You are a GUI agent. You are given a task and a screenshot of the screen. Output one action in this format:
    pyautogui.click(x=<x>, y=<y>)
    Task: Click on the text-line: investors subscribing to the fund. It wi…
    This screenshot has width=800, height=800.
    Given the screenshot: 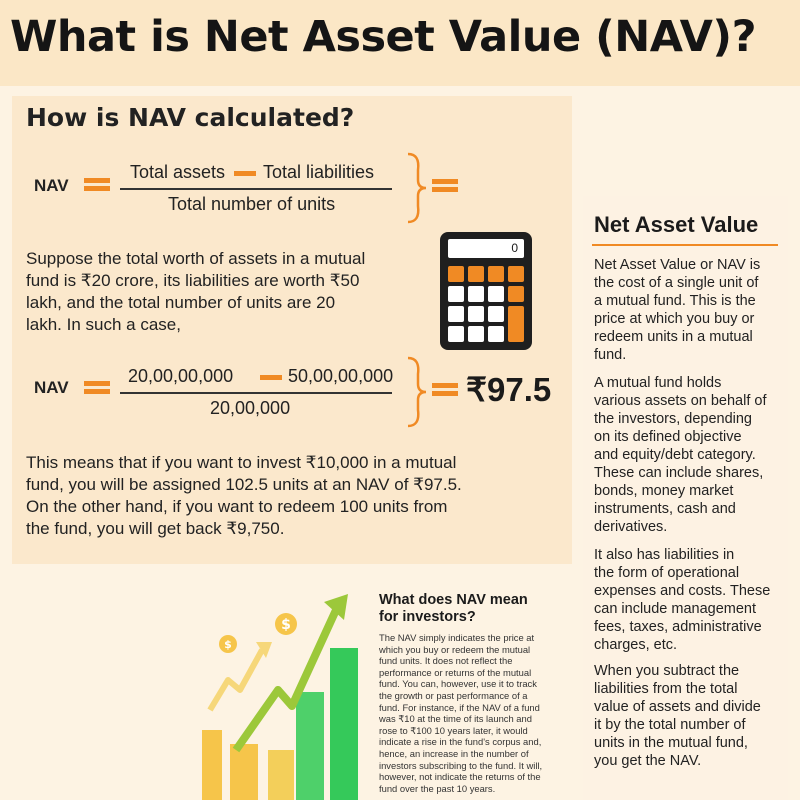 What is the action you would take?
    pyautogui.click(x=461, y=765)
    